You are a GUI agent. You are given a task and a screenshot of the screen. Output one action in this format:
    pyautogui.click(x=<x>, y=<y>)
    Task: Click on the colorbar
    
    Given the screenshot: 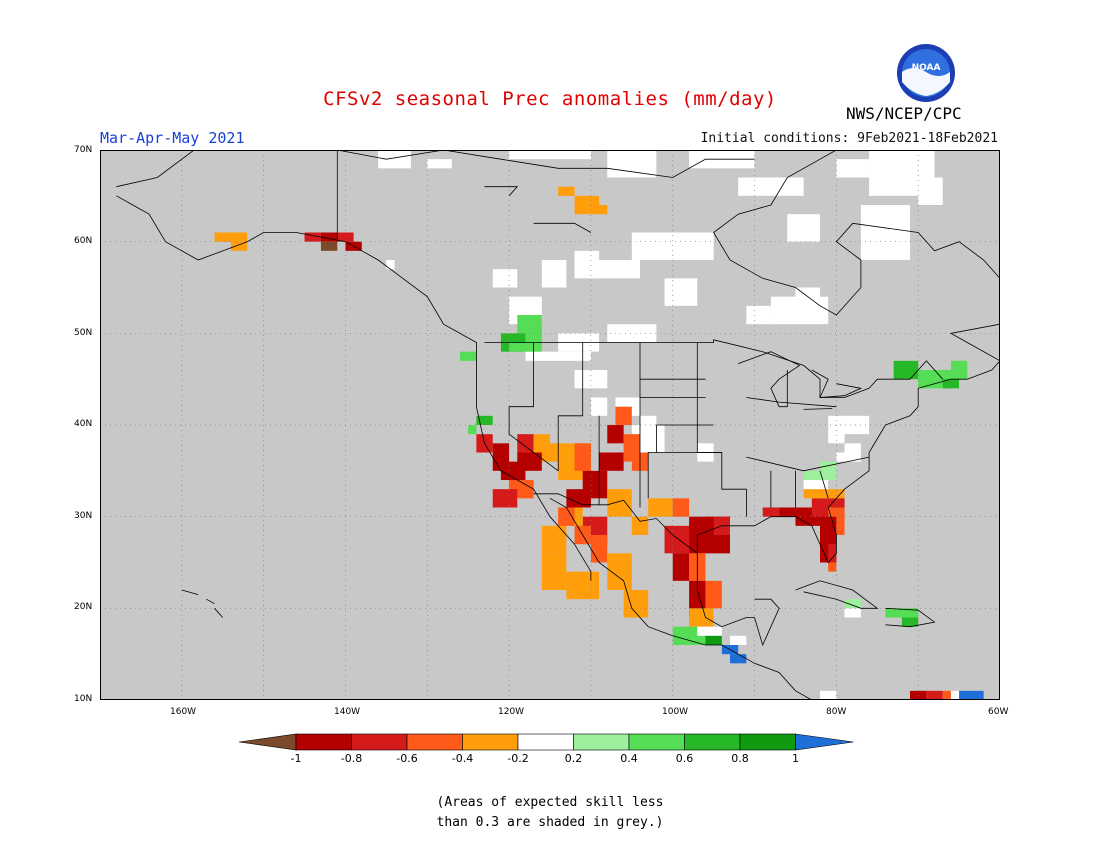 What is the action you would take?
    pyautogui.click(x=550, y=744)
    